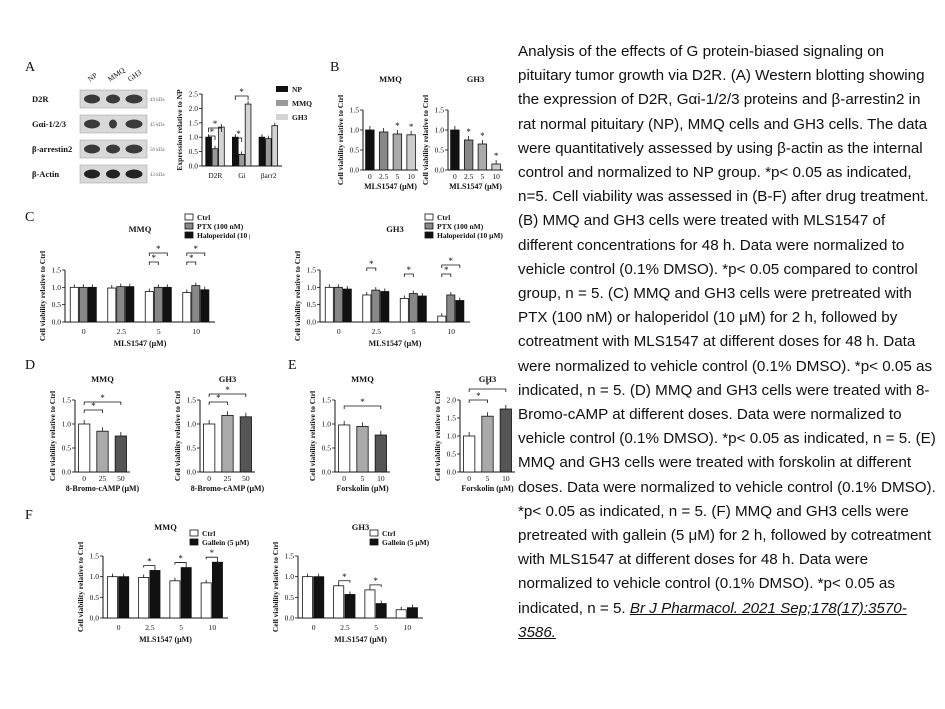  What do you see at coordinates (390, 186) in the screenshot?
I see `x-axis-label: MLS1547 (μM)` at bounding box center [390, 186].